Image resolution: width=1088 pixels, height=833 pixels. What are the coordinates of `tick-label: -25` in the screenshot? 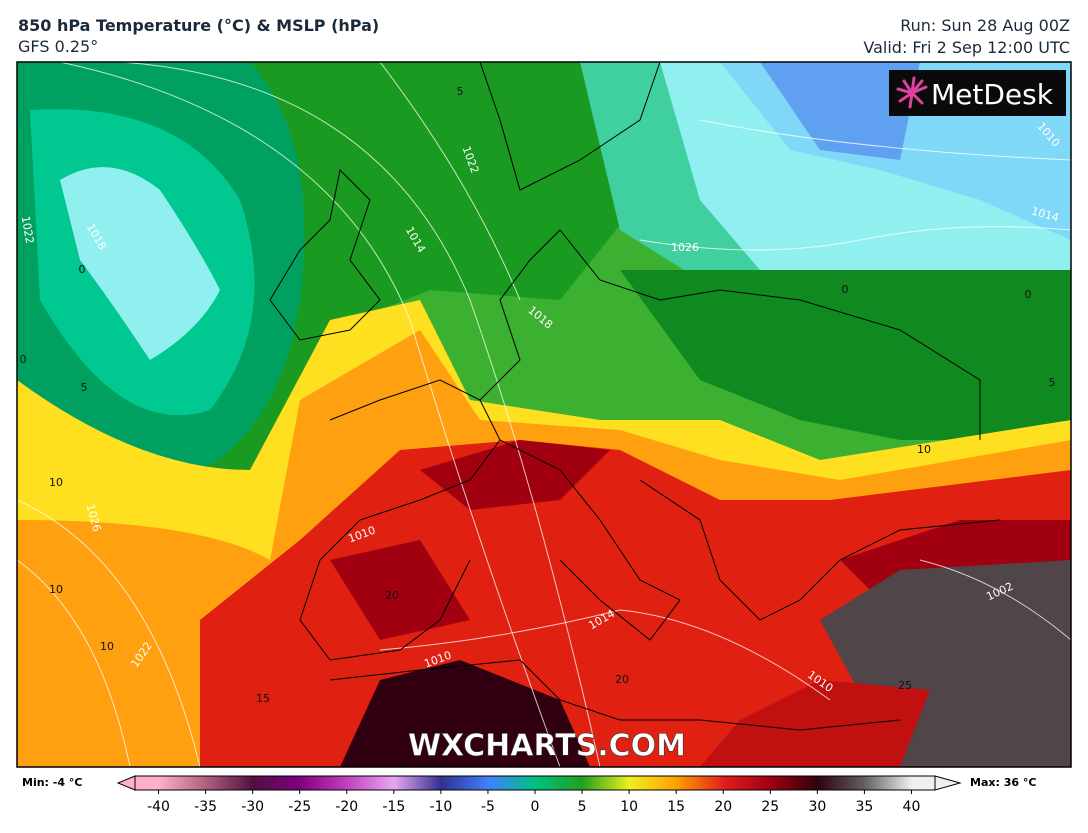 It's located at (299, 807).